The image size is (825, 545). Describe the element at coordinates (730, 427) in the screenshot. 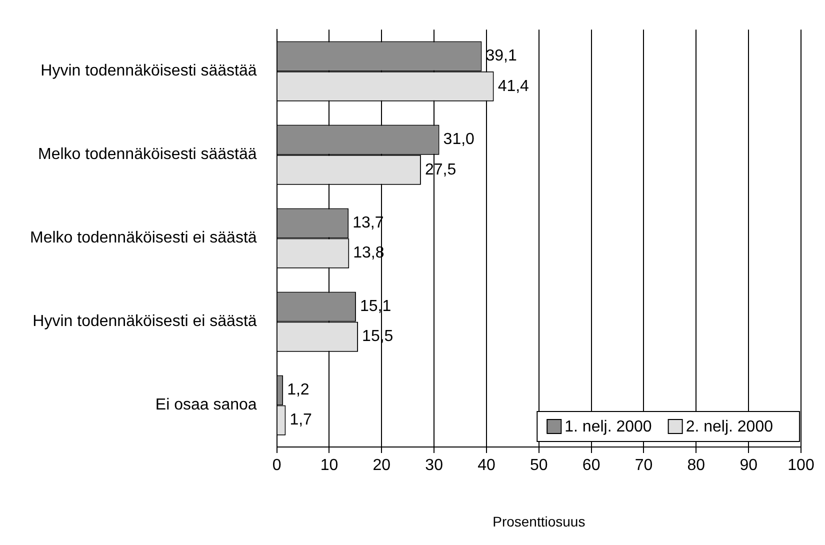

I see `legend-label: 2. nelj. 2000` at that location.